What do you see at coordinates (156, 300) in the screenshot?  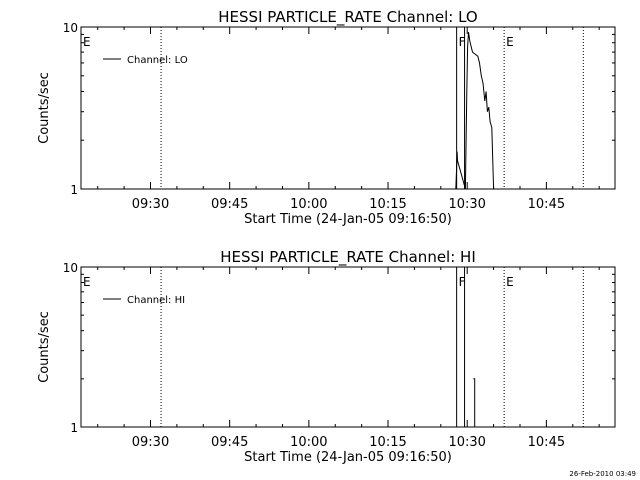 I see `legend-label: Channel: HI` at bounding box center [156, 300].